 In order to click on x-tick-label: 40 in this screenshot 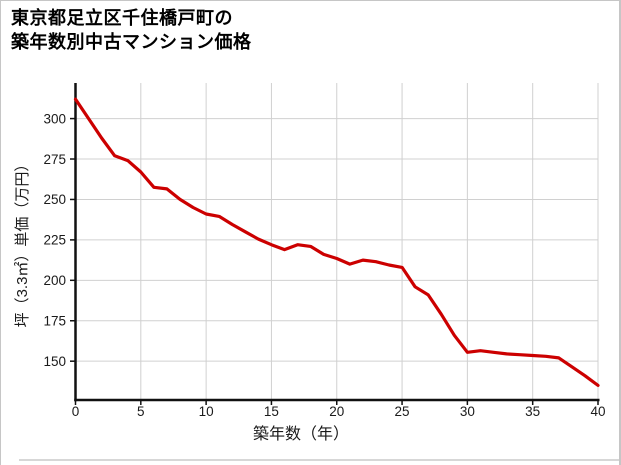, I will do `click(597, 411)`.